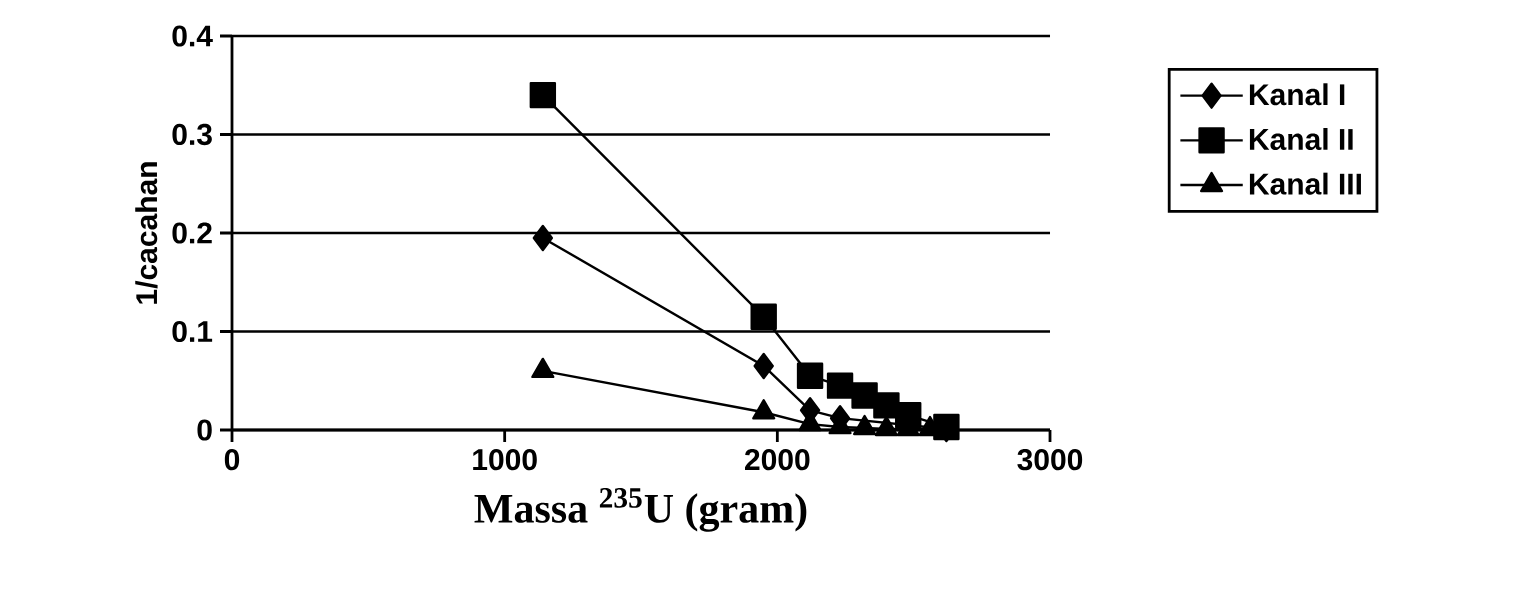  Describe the element at coordinates (1305, 183) in the screenshot. I see `legend-label: Kanal III` at that location.